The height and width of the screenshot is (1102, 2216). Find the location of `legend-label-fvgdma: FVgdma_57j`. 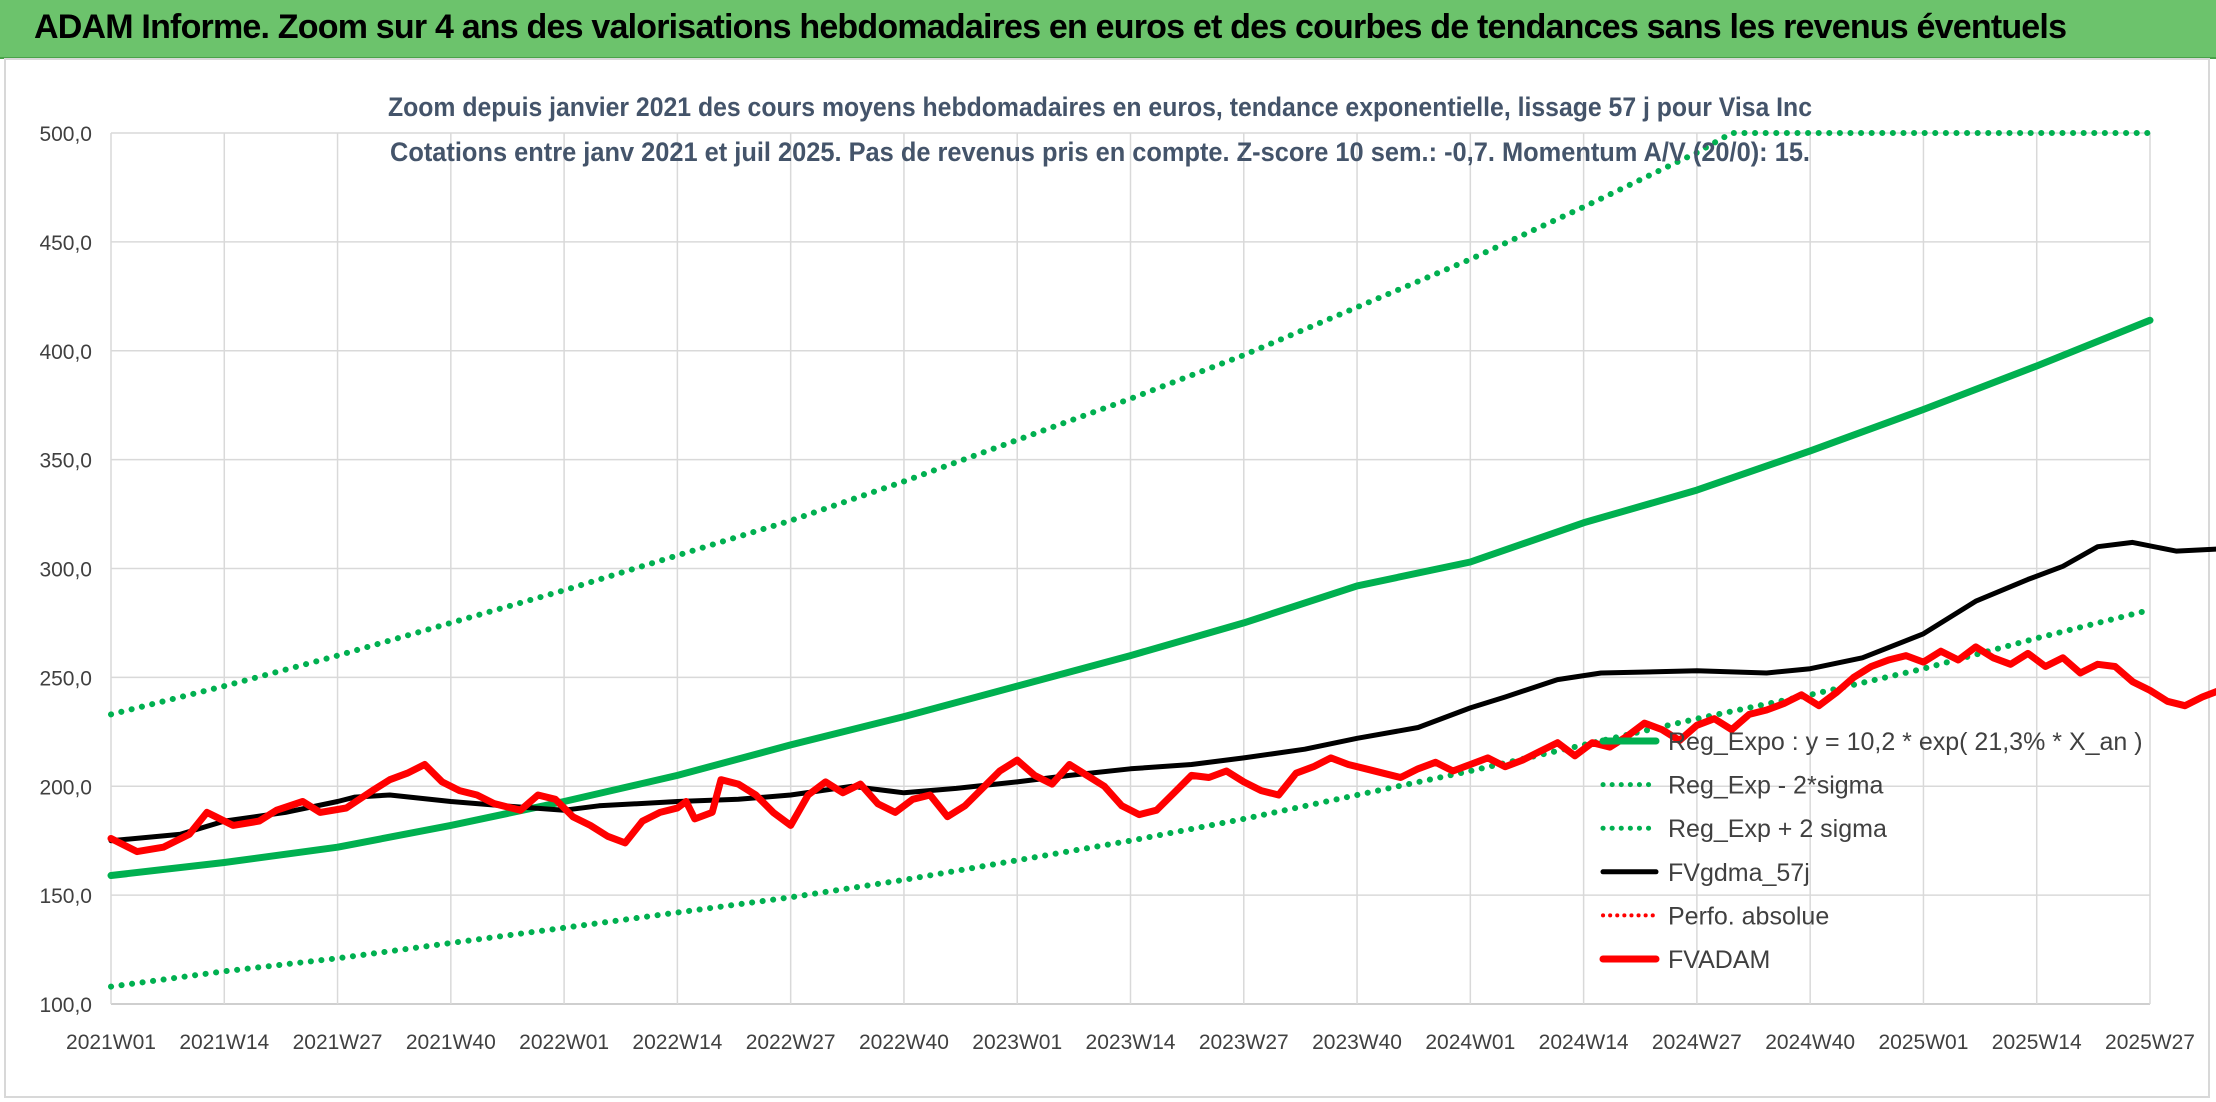

legend-label-fvgdma: FVgdma_57j is located at coordinates (1739, 873).